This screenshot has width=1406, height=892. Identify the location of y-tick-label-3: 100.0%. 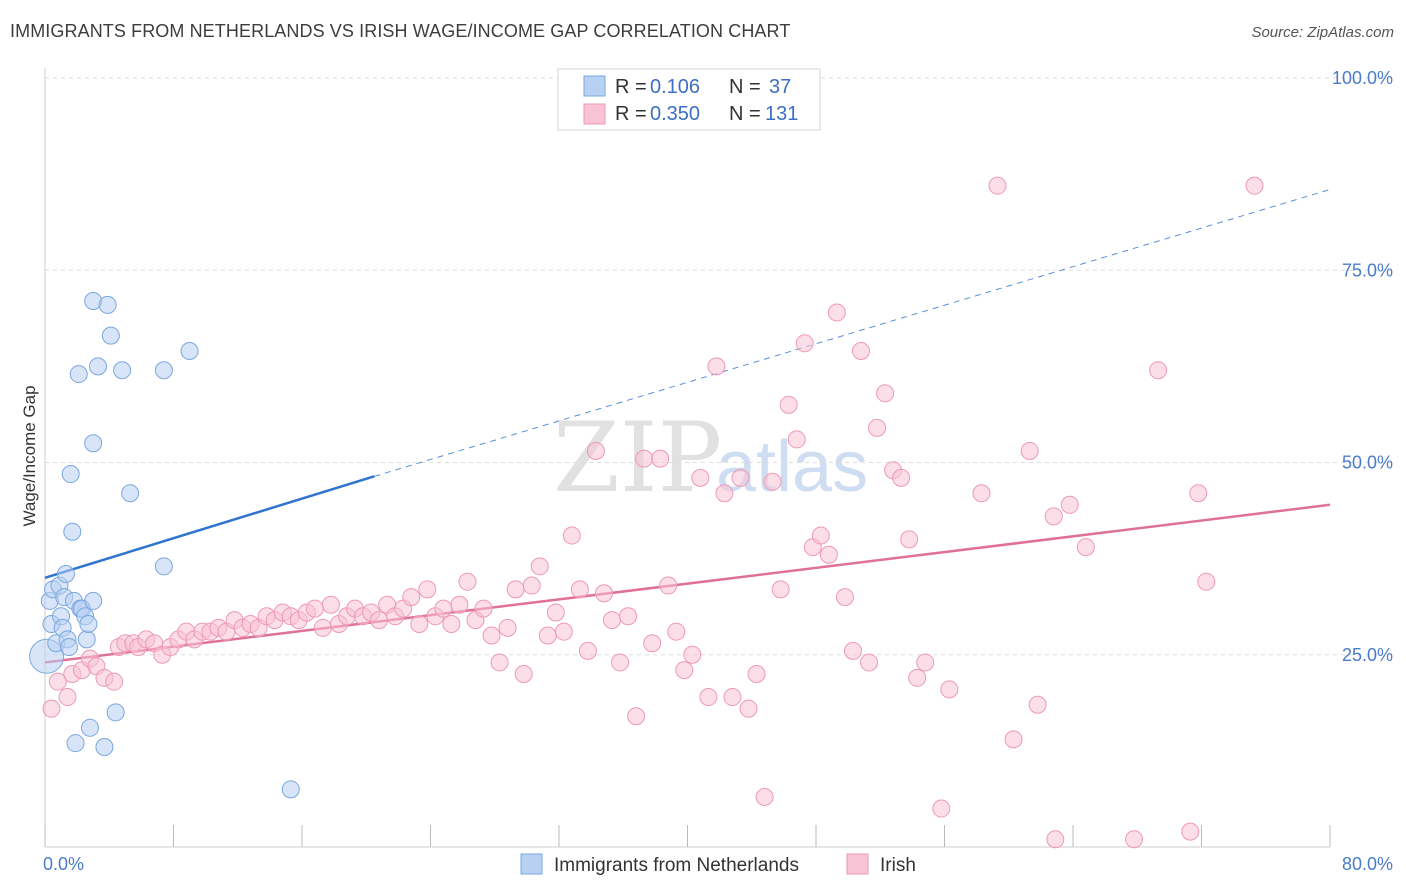
(1362, 78).